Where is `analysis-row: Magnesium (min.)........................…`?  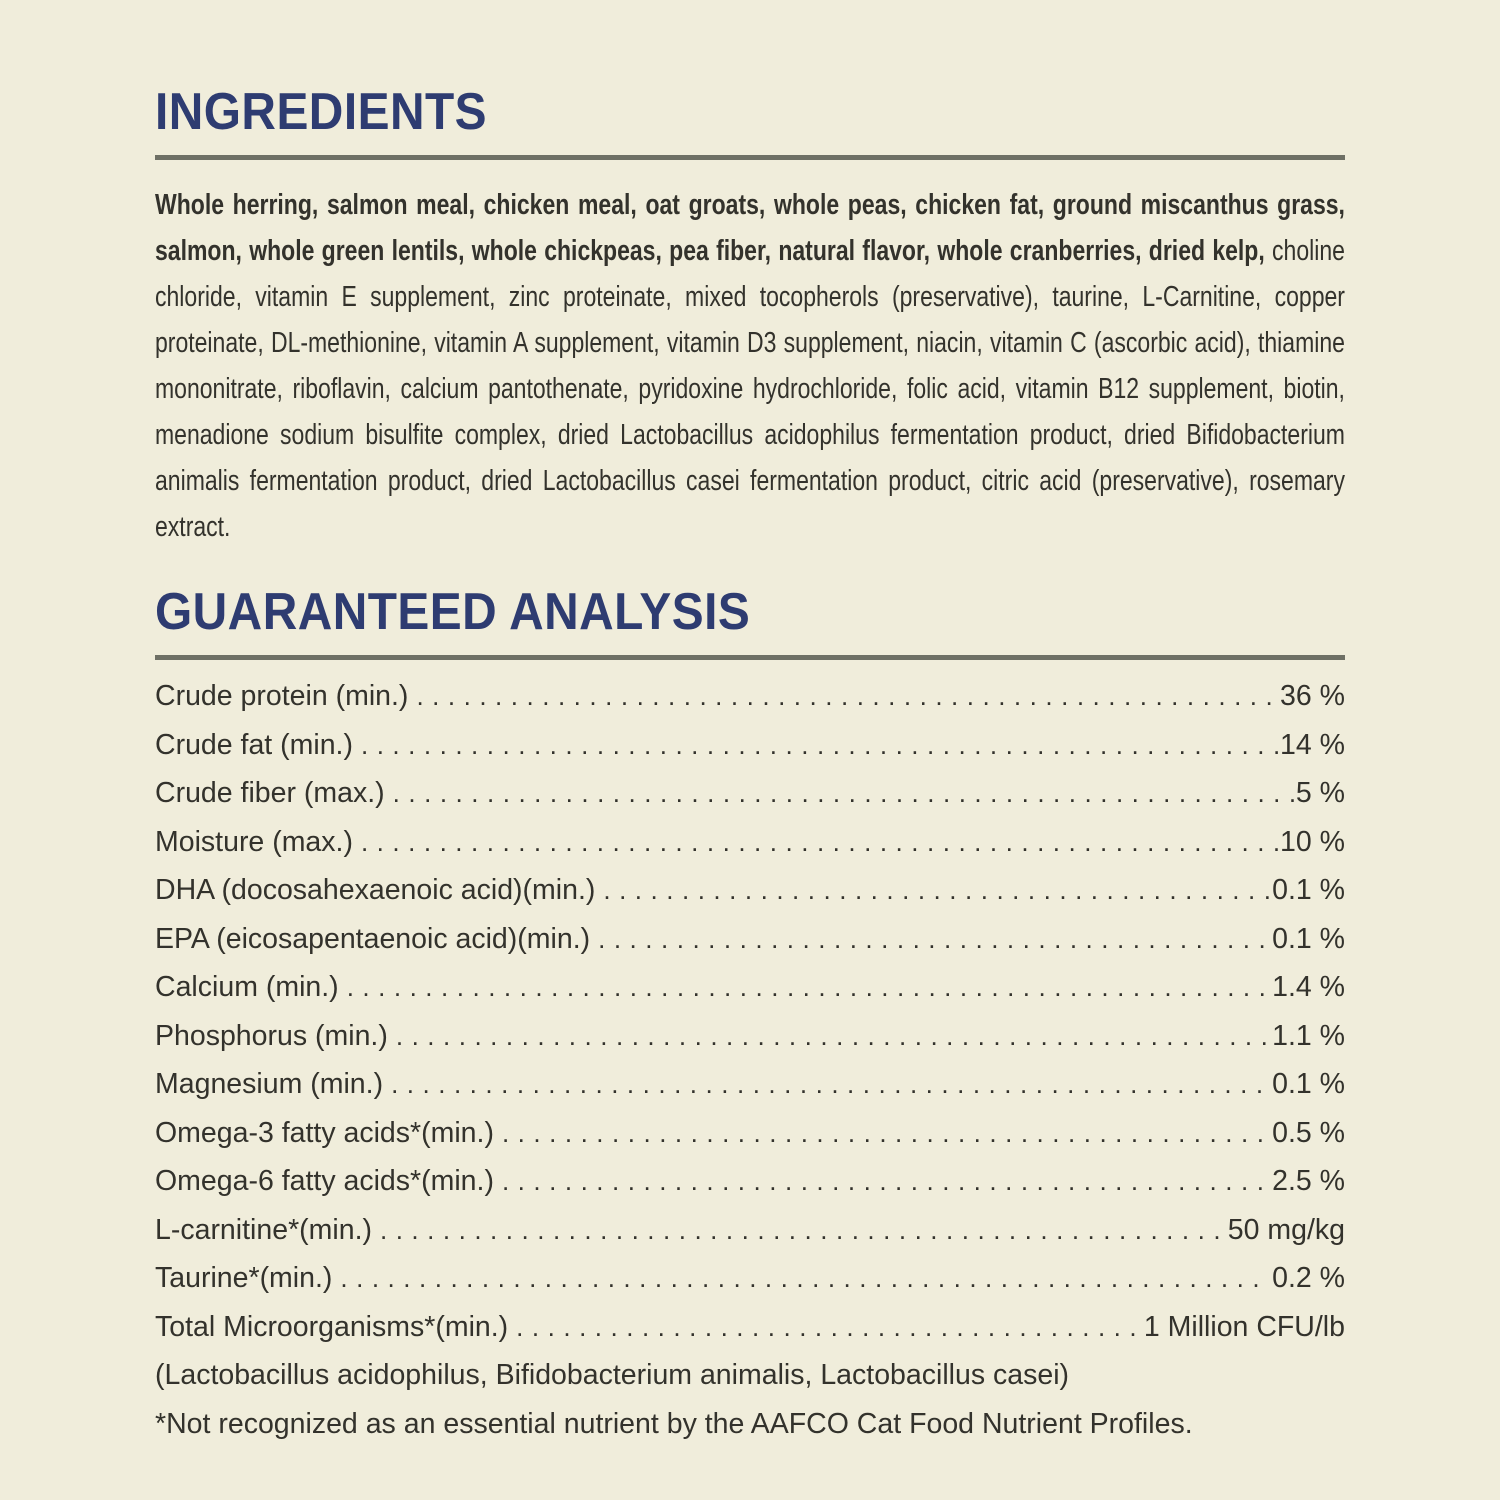 analysis-row: Magnesium (min.)........................… is located at coordinates (750, 1084).